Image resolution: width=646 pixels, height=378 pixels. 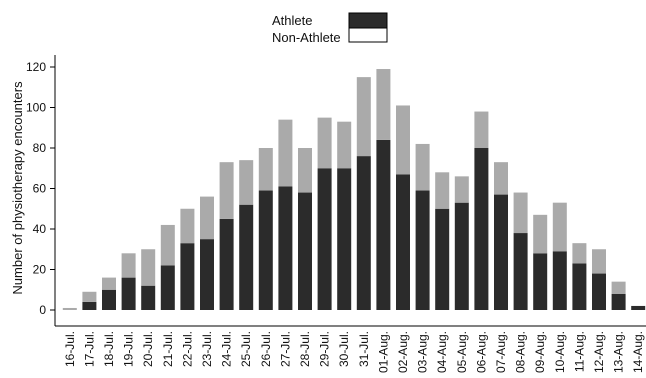 I want to click on x-tick-label: 02-Aug., so click(x=403, y=352).